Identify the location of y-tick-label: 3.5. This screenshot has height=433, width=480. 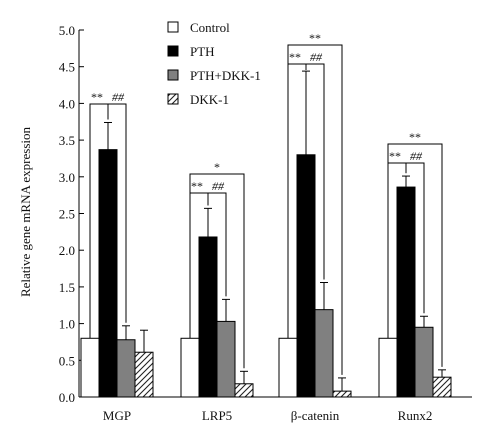
(67, 140).